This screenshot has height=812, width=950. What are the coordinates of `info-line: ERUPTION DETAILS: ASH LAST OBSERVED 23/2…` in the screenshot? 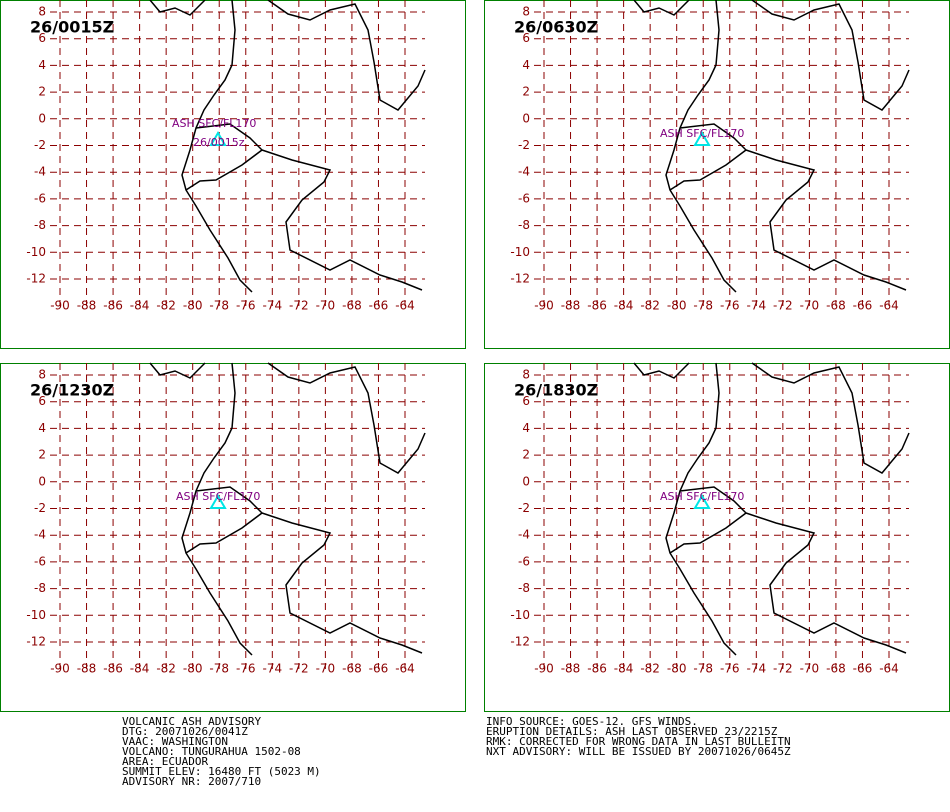 It's located at (632, 731).